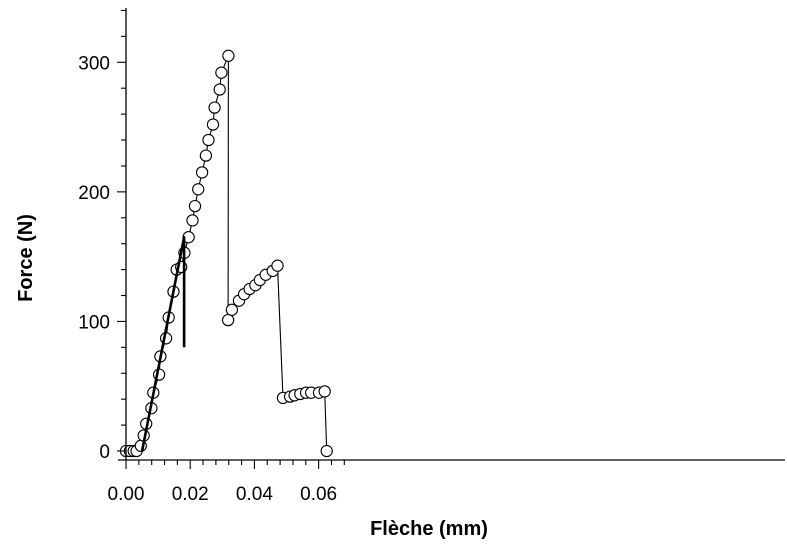  What do you see at coordinates (26, 258) in the screenshot?
I see `y-axis-title: Force (N)` at bounding box center [26, 258].